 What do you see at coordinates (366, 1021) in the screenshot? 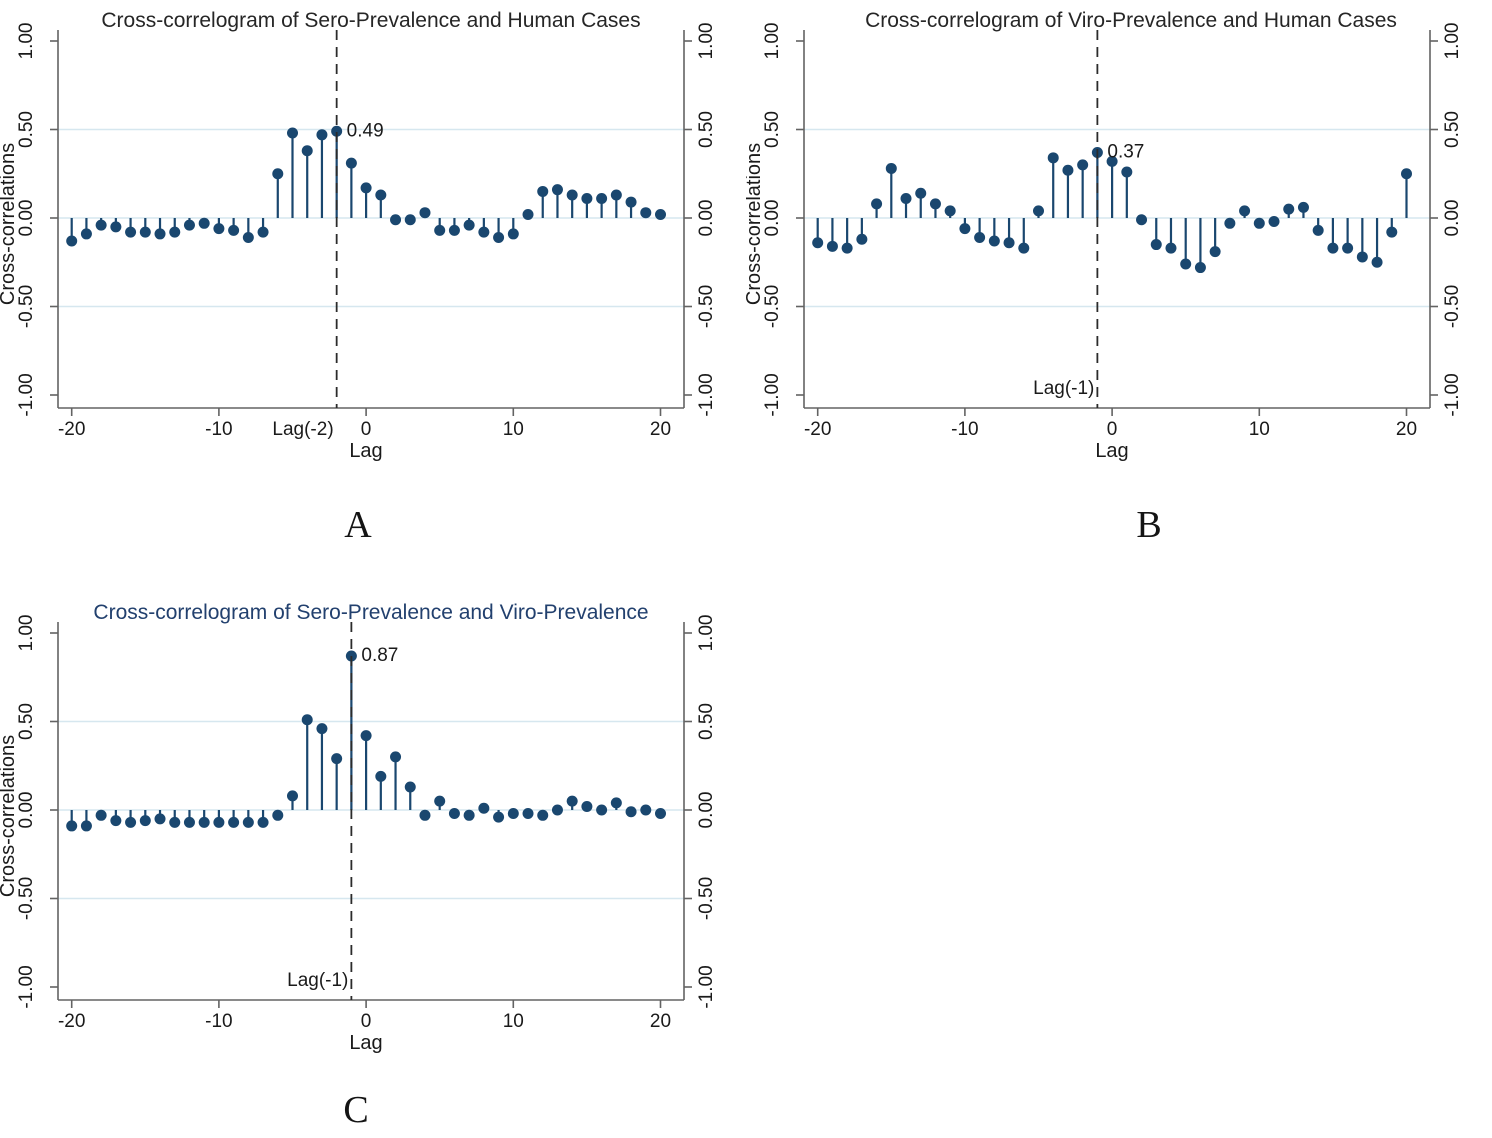
I see `x-tick-label: 0` at bounding box center [366, 1021].